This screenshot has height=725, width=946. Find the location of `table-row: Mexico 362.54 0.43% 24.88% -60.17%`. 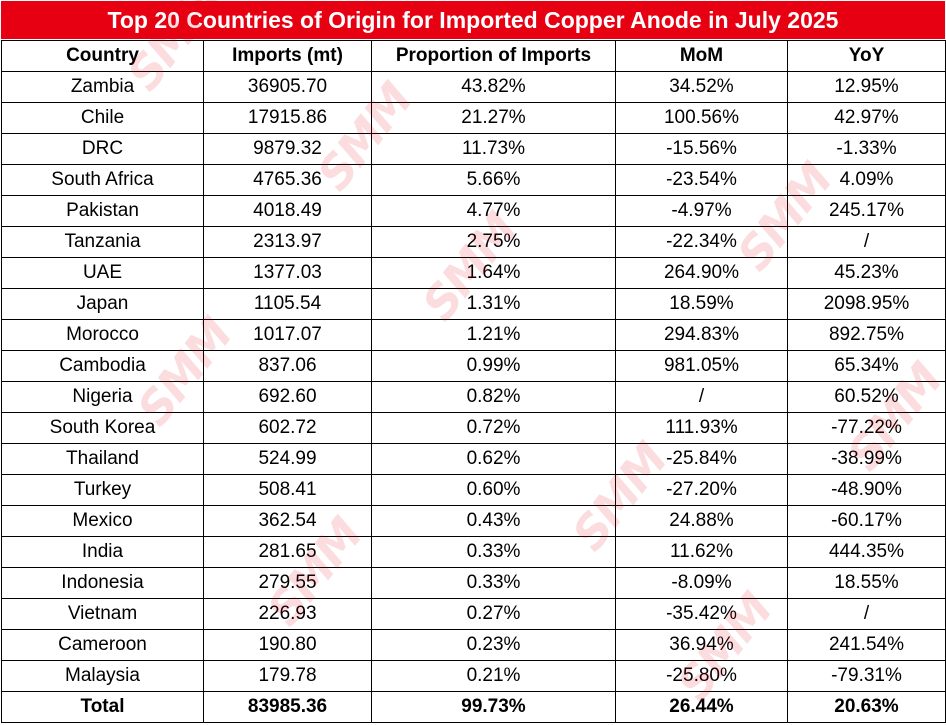

table-row: Mexico 362.54 0.43% 24.88% -60.17% is located at coordinates (473, 521).